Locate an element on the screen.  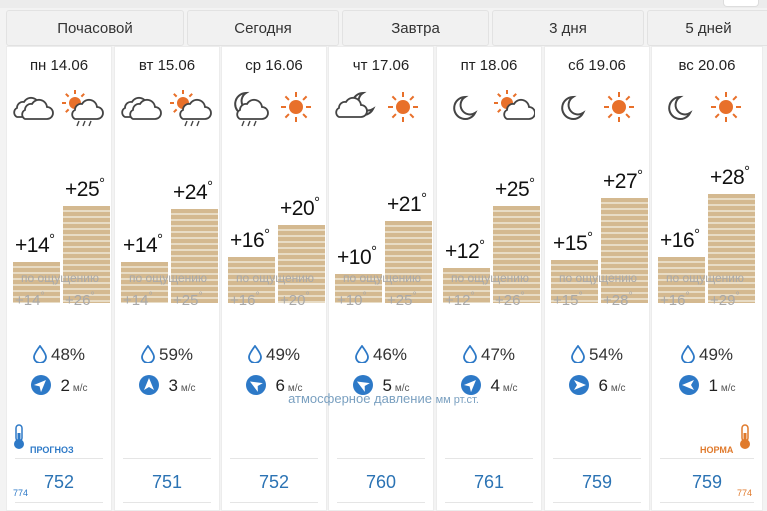
wind-speed: 5 is located at coordinates (387, 385).